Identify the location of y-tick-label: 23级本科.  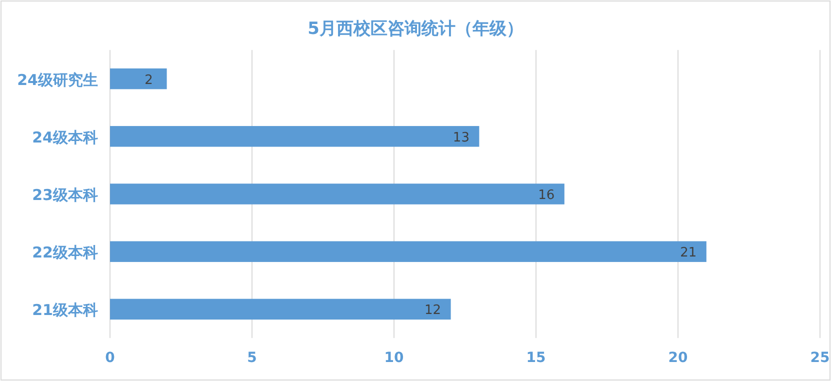
(65, 195).